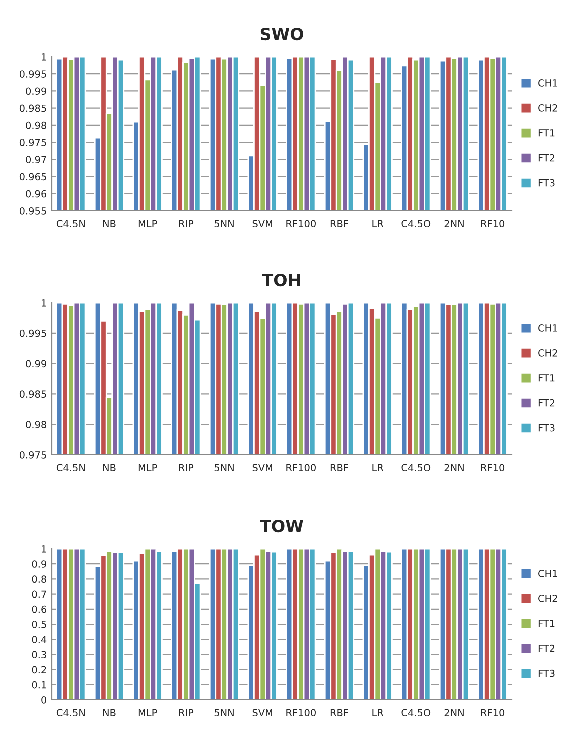  Describe the element at coordinates (39, 655) in the screenshot. I see `y-tick-label: 0.3` at that location.